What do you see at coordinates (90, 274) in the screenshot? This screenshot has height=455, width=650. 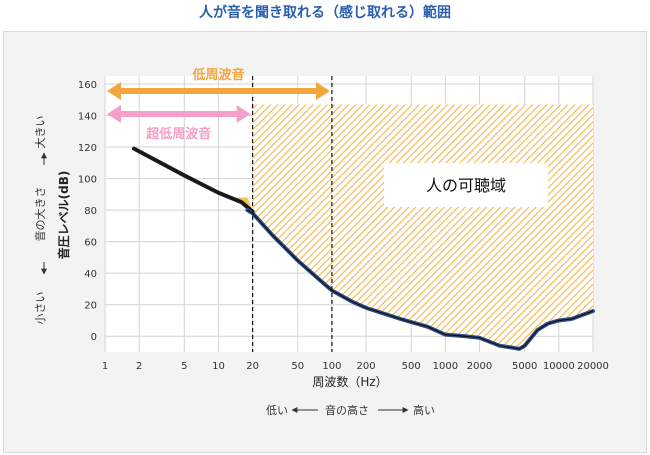 I see `y-tick-label: 40` at bounding box center [90, 274].